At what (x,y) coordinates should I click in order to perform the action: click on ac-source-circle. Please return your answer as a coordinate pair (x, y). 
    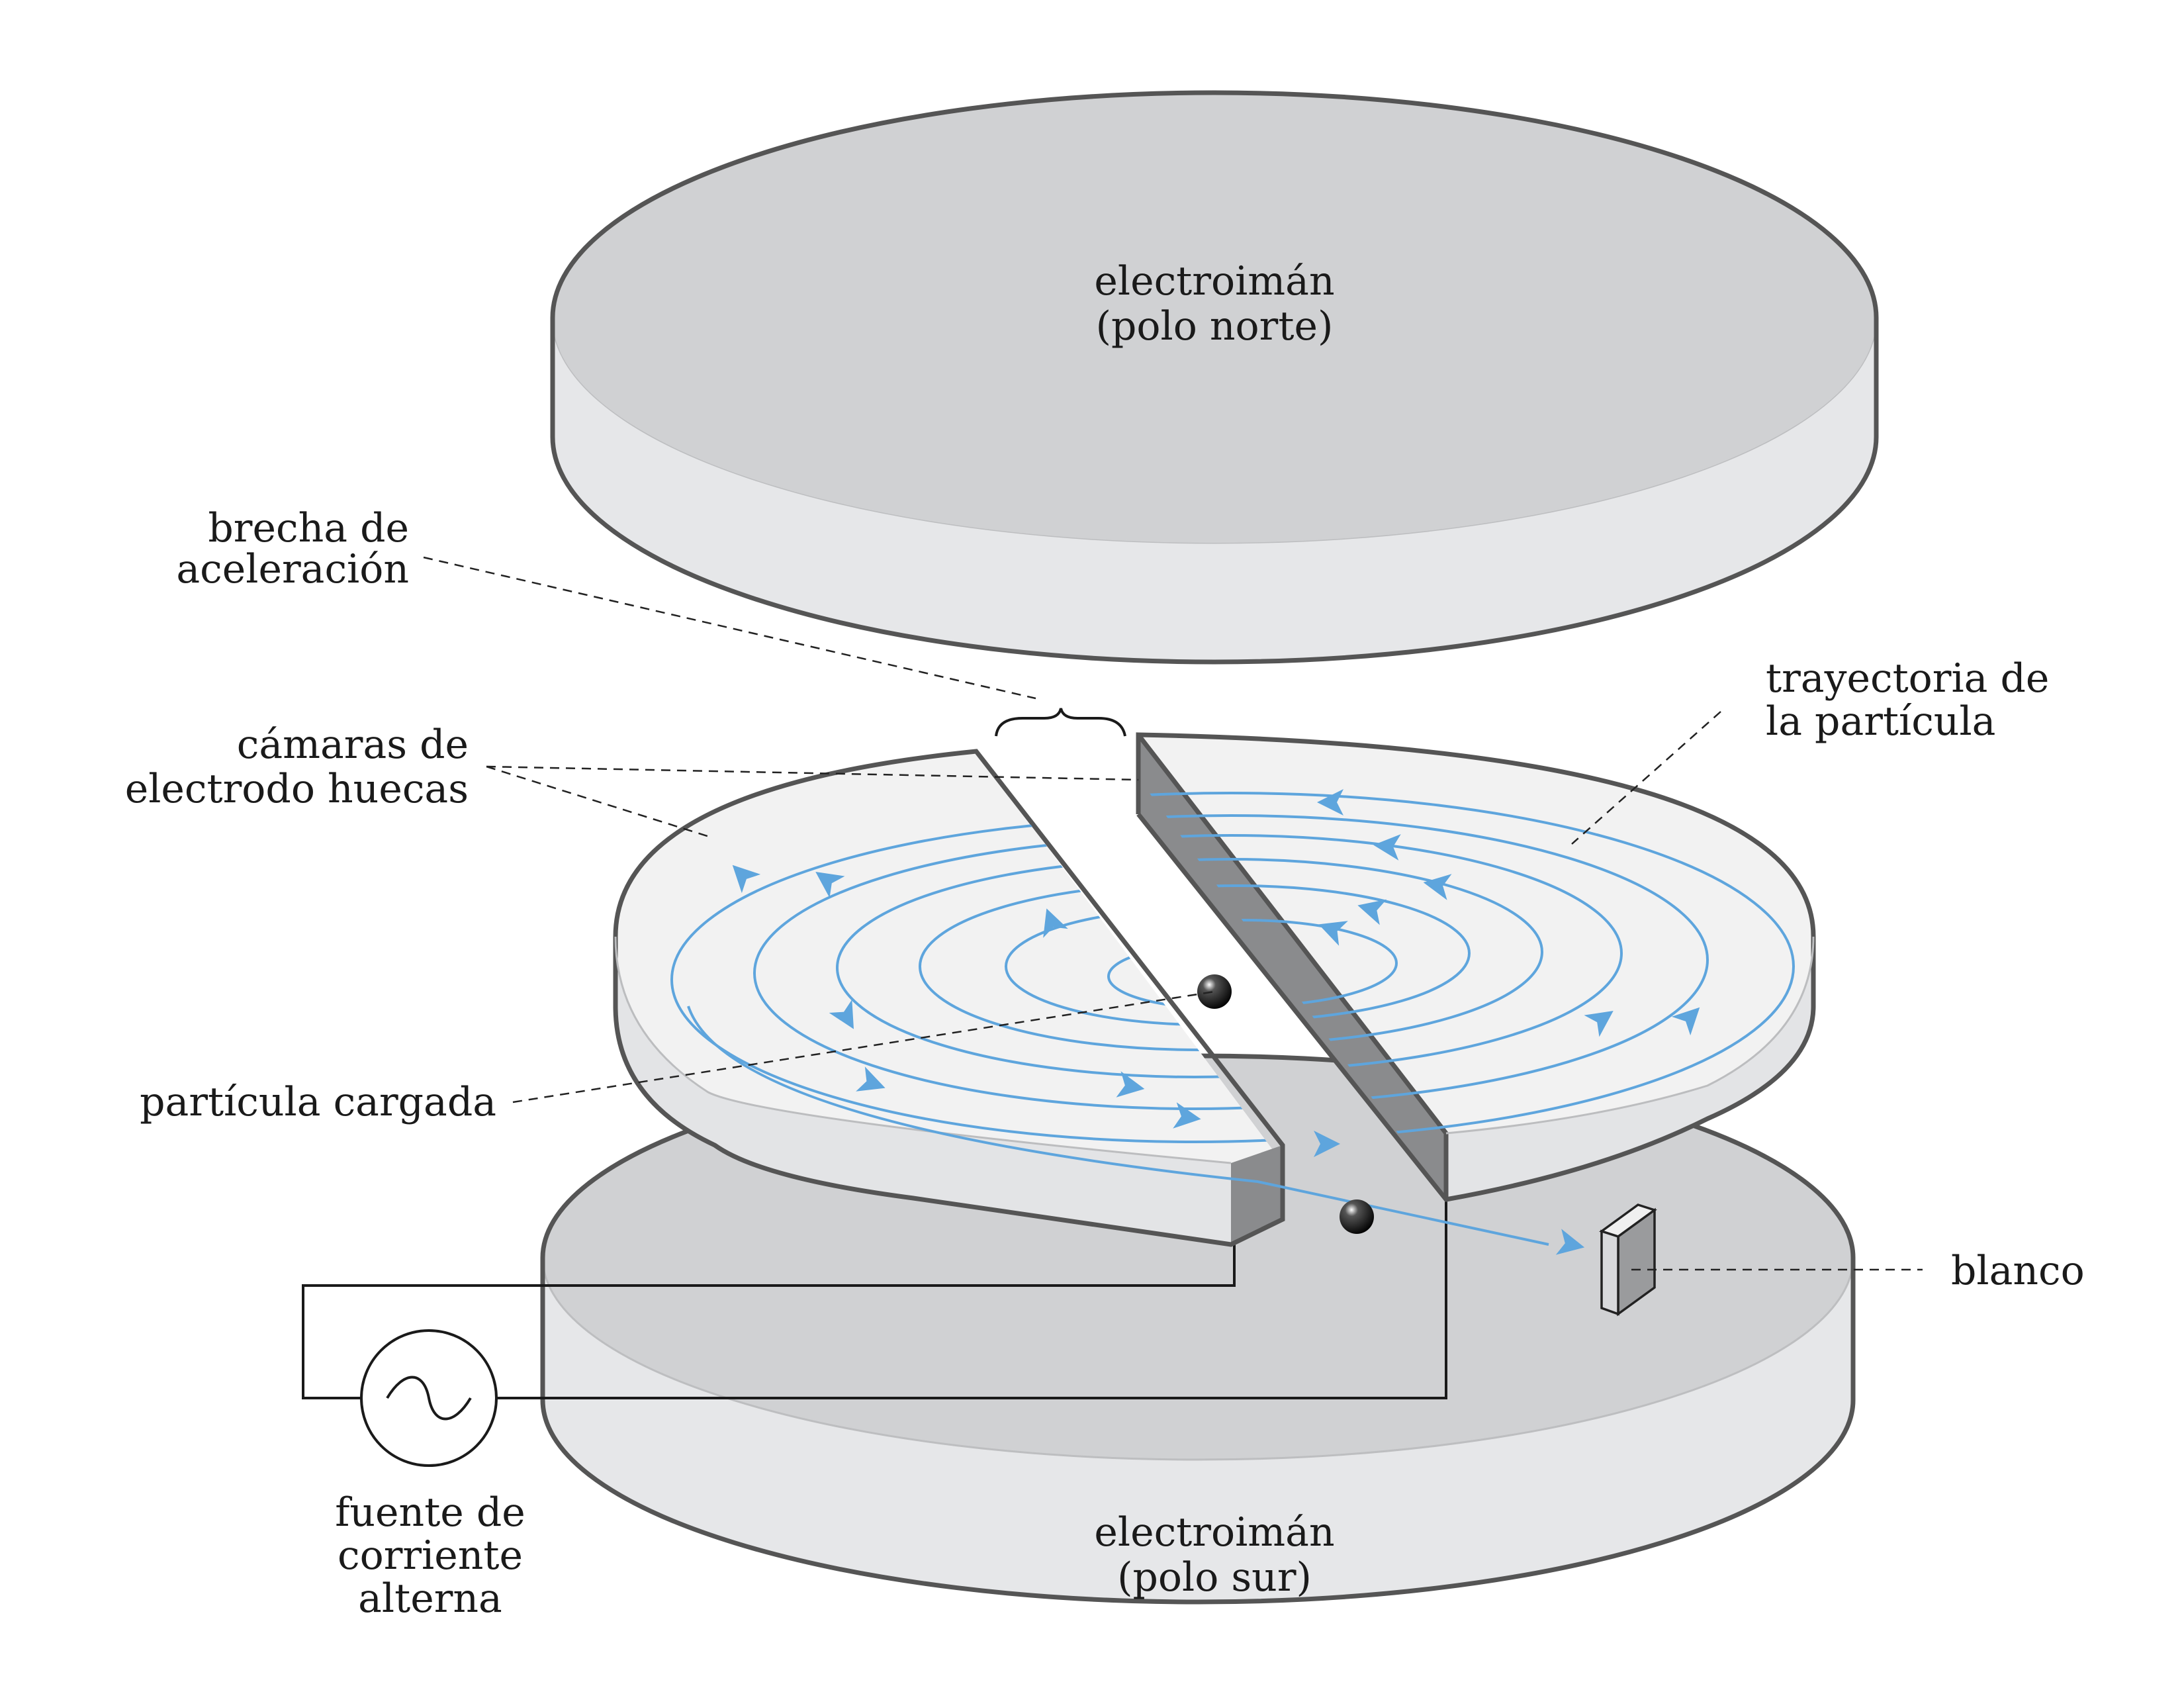
    Looking at the image, I should click on (429, 1398).